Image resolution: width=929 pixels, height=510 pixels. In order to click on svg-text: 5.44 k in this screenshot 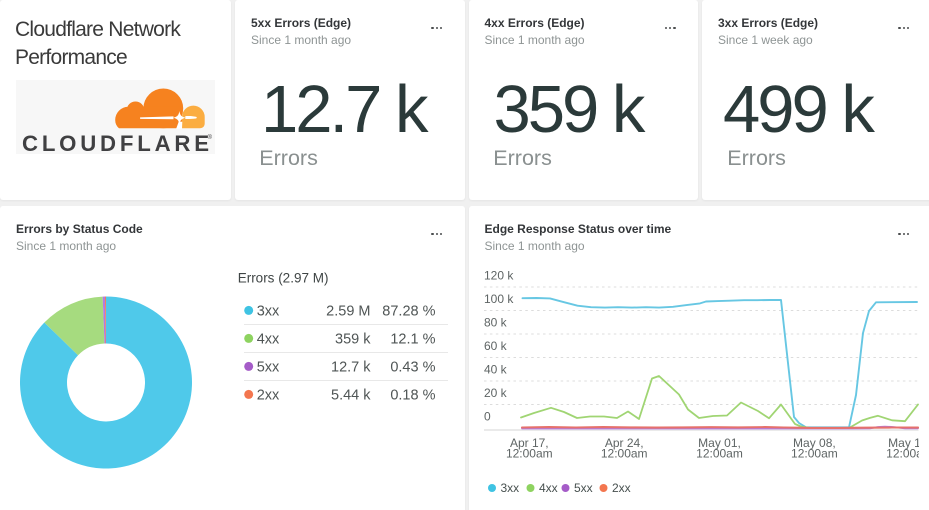, I will do `click(351, 396)`.